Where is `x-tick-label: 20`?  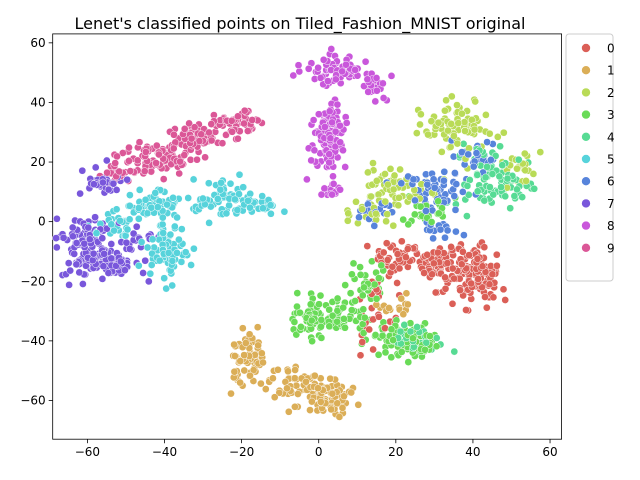
x-tick-label: 20 is located at coordinates (395, 452).